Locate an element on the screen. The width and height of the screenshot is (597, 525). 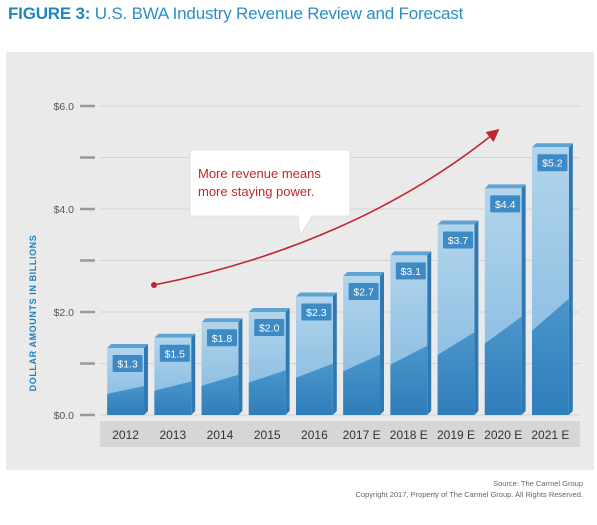
value-label: $1.8 is located at coordinates (222, 339).